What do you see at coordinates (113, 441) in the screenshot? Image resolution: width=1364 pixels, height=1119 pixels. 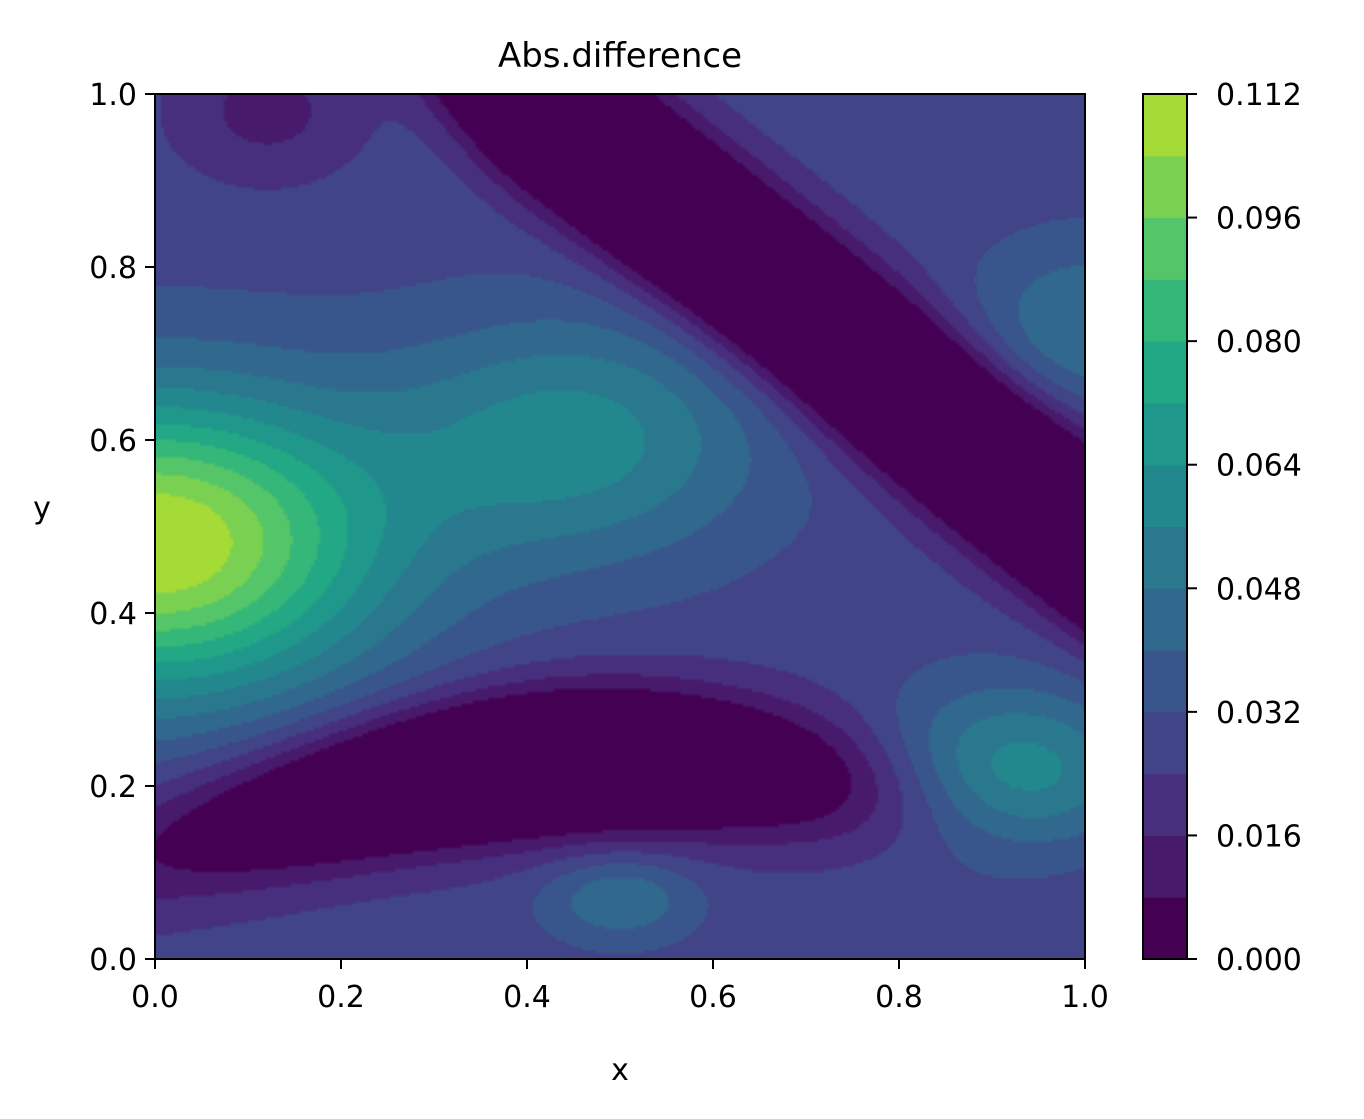 I see `y-tick-label: 0.6` at bounding box center [113, 441].